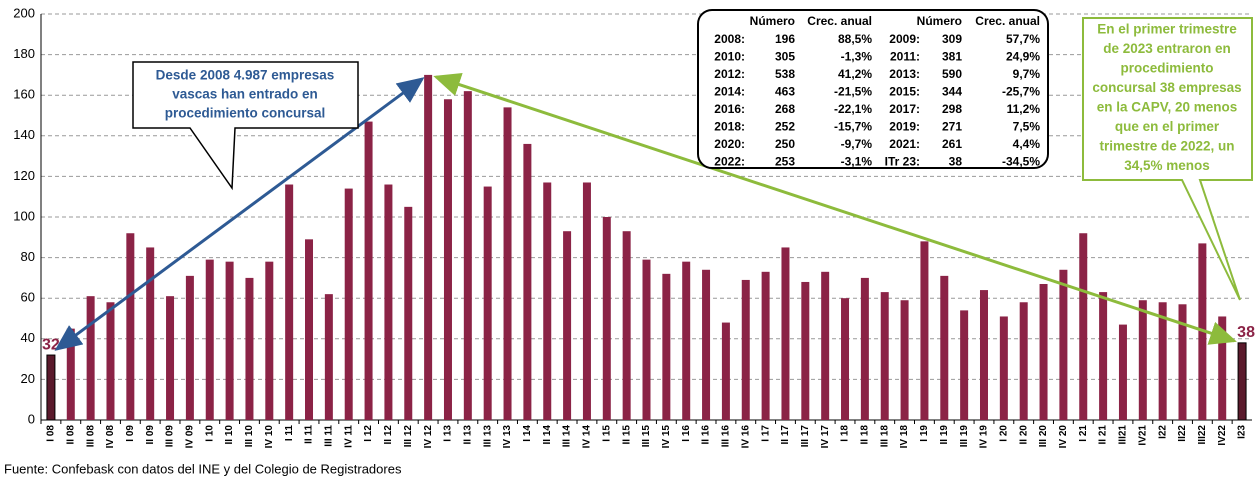  Describe the element at coordinates (329, 436) in the screenshot. I see `x-tick-label: III 11` at that location.